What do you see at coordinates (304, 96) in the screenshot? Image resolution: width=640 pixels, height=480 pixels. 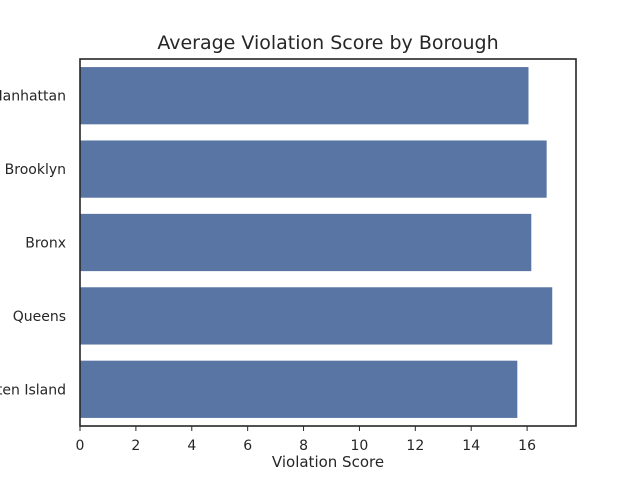 I see `bar-manhattan` at bounding box center [304, 96].